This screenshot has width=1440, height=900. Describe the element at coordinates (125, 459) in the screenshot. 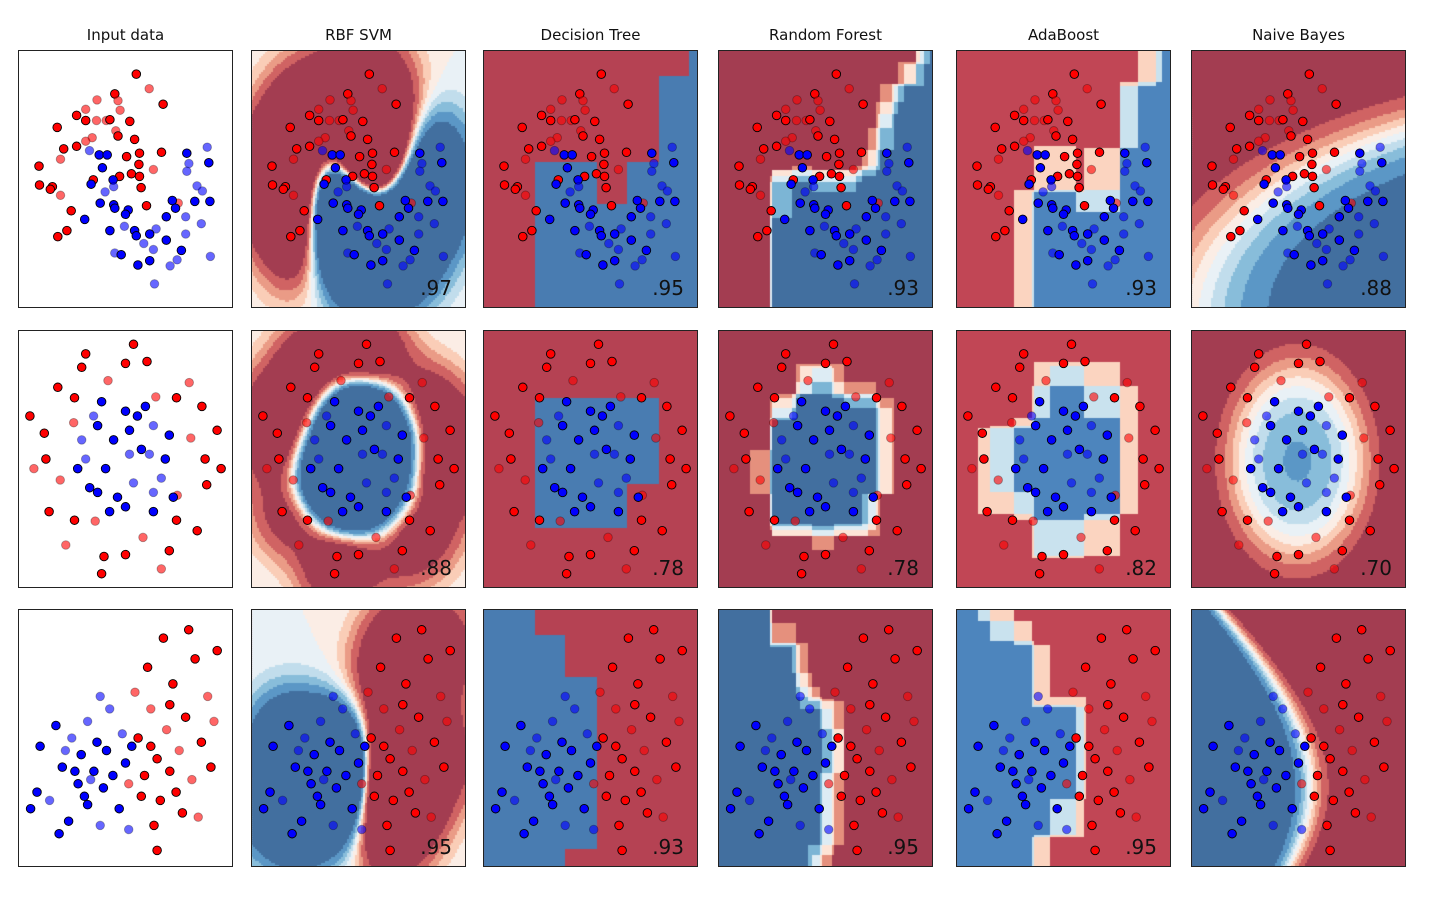

I see `plot-panel` at that location.